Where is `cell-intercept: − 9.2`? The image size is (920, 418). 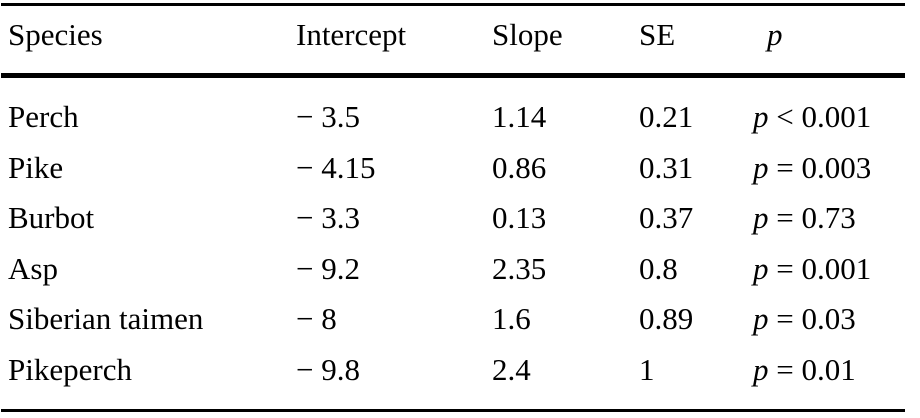
cell-intercept: − 9.2 is located at coordinates (328, 268).